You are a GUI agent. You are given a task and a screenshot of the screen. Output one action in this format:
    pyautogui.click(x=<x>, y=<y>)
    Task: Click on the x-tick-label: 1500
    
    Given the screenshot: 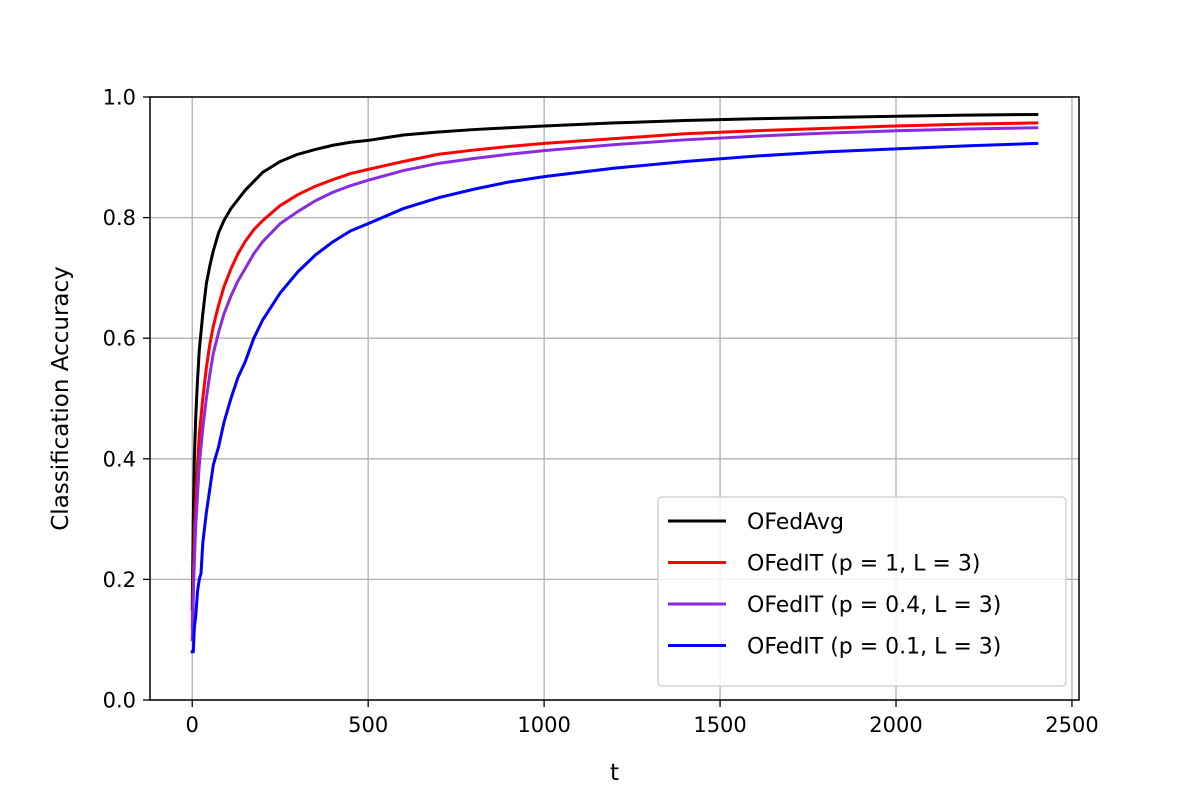 What is the action you would take?
    pyautogui.click(x=719, y=725)
    